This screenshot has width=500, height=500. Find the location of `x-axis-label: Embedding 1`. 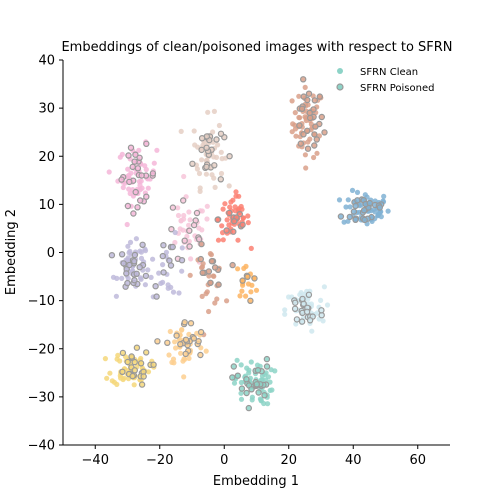

x-axis-label: Embedding 1 is located at coordinates (256, 481).